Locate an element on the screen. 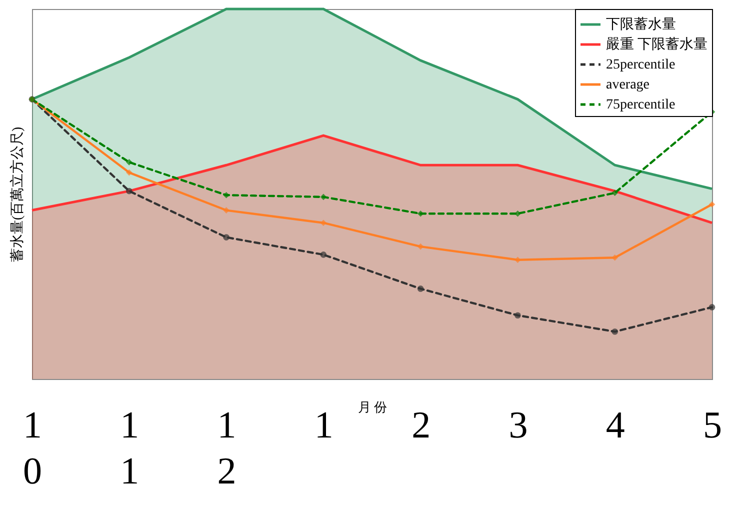 The height and width of the screenshot is (510, 744). x-axis-title: 月 份 is located at coordinates (373, 407).